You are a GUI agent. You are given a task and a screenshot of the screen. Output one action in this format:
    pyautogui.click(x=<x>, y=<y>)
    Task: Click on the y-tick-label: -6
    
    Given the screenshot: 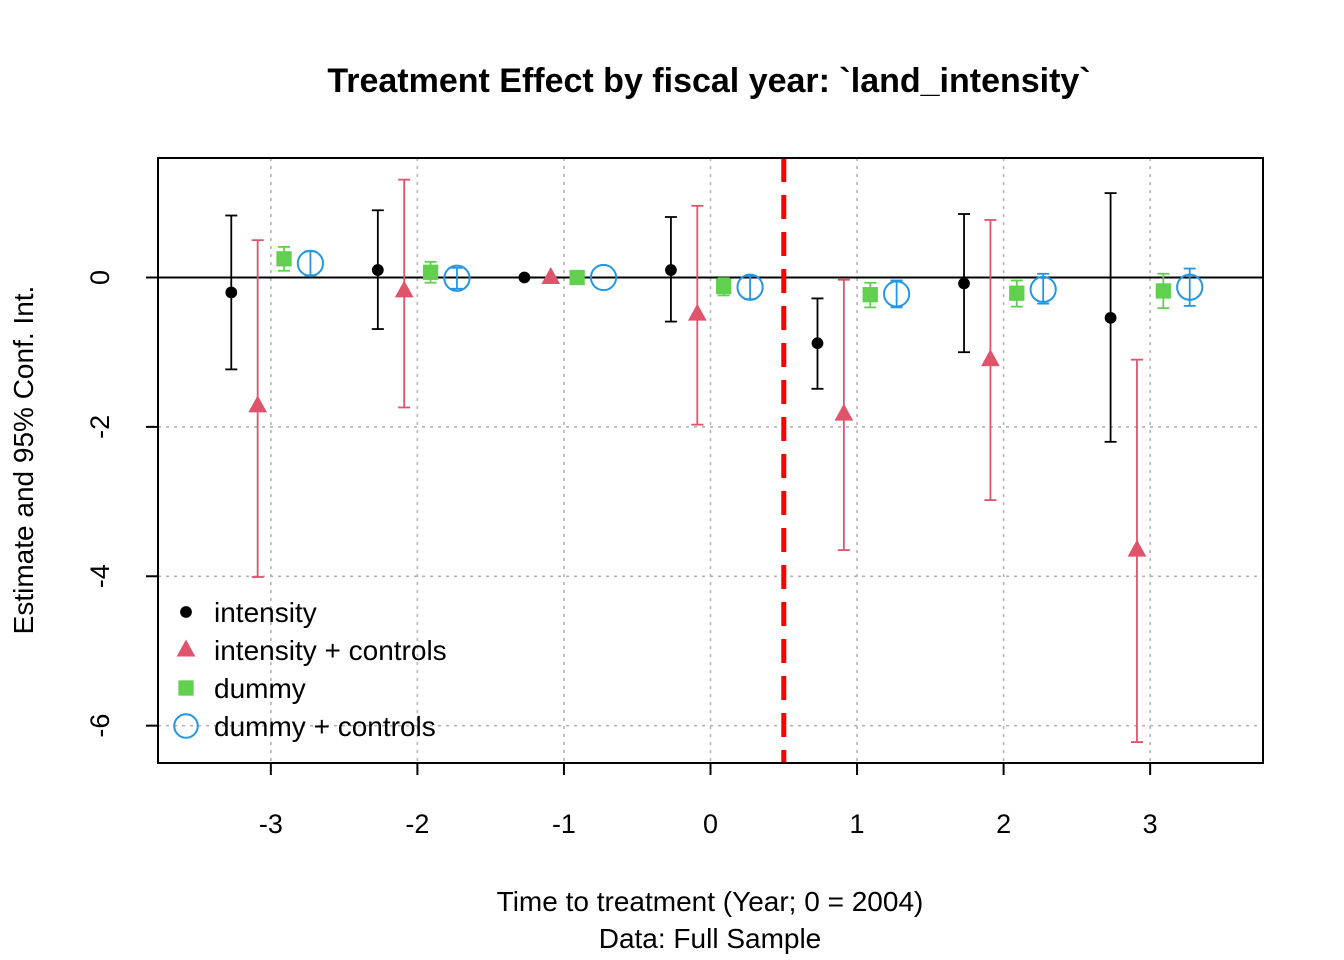 What is the action you would take?
    pyautogui.click(x=100, y=726)
    